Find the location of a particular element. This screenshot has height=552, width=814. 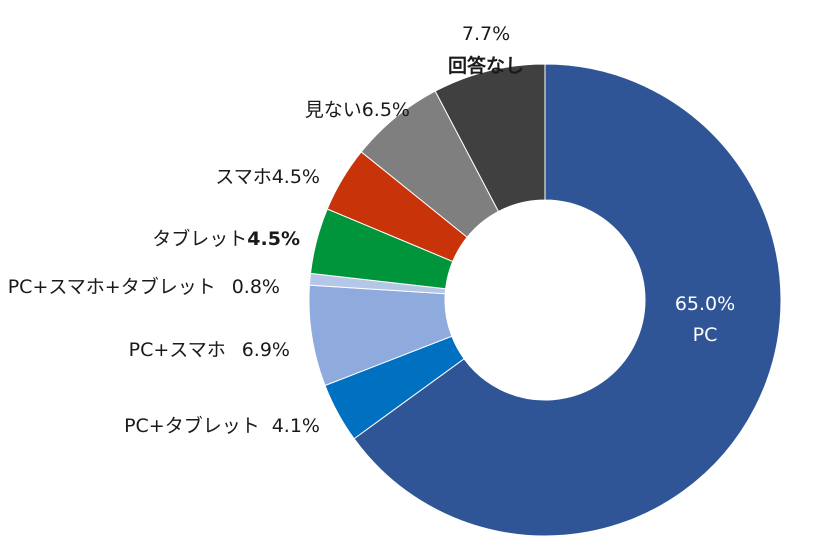

slice-label-pc-smartphone: PC+スマホ 6.9% is located at coordinates (209, 350).